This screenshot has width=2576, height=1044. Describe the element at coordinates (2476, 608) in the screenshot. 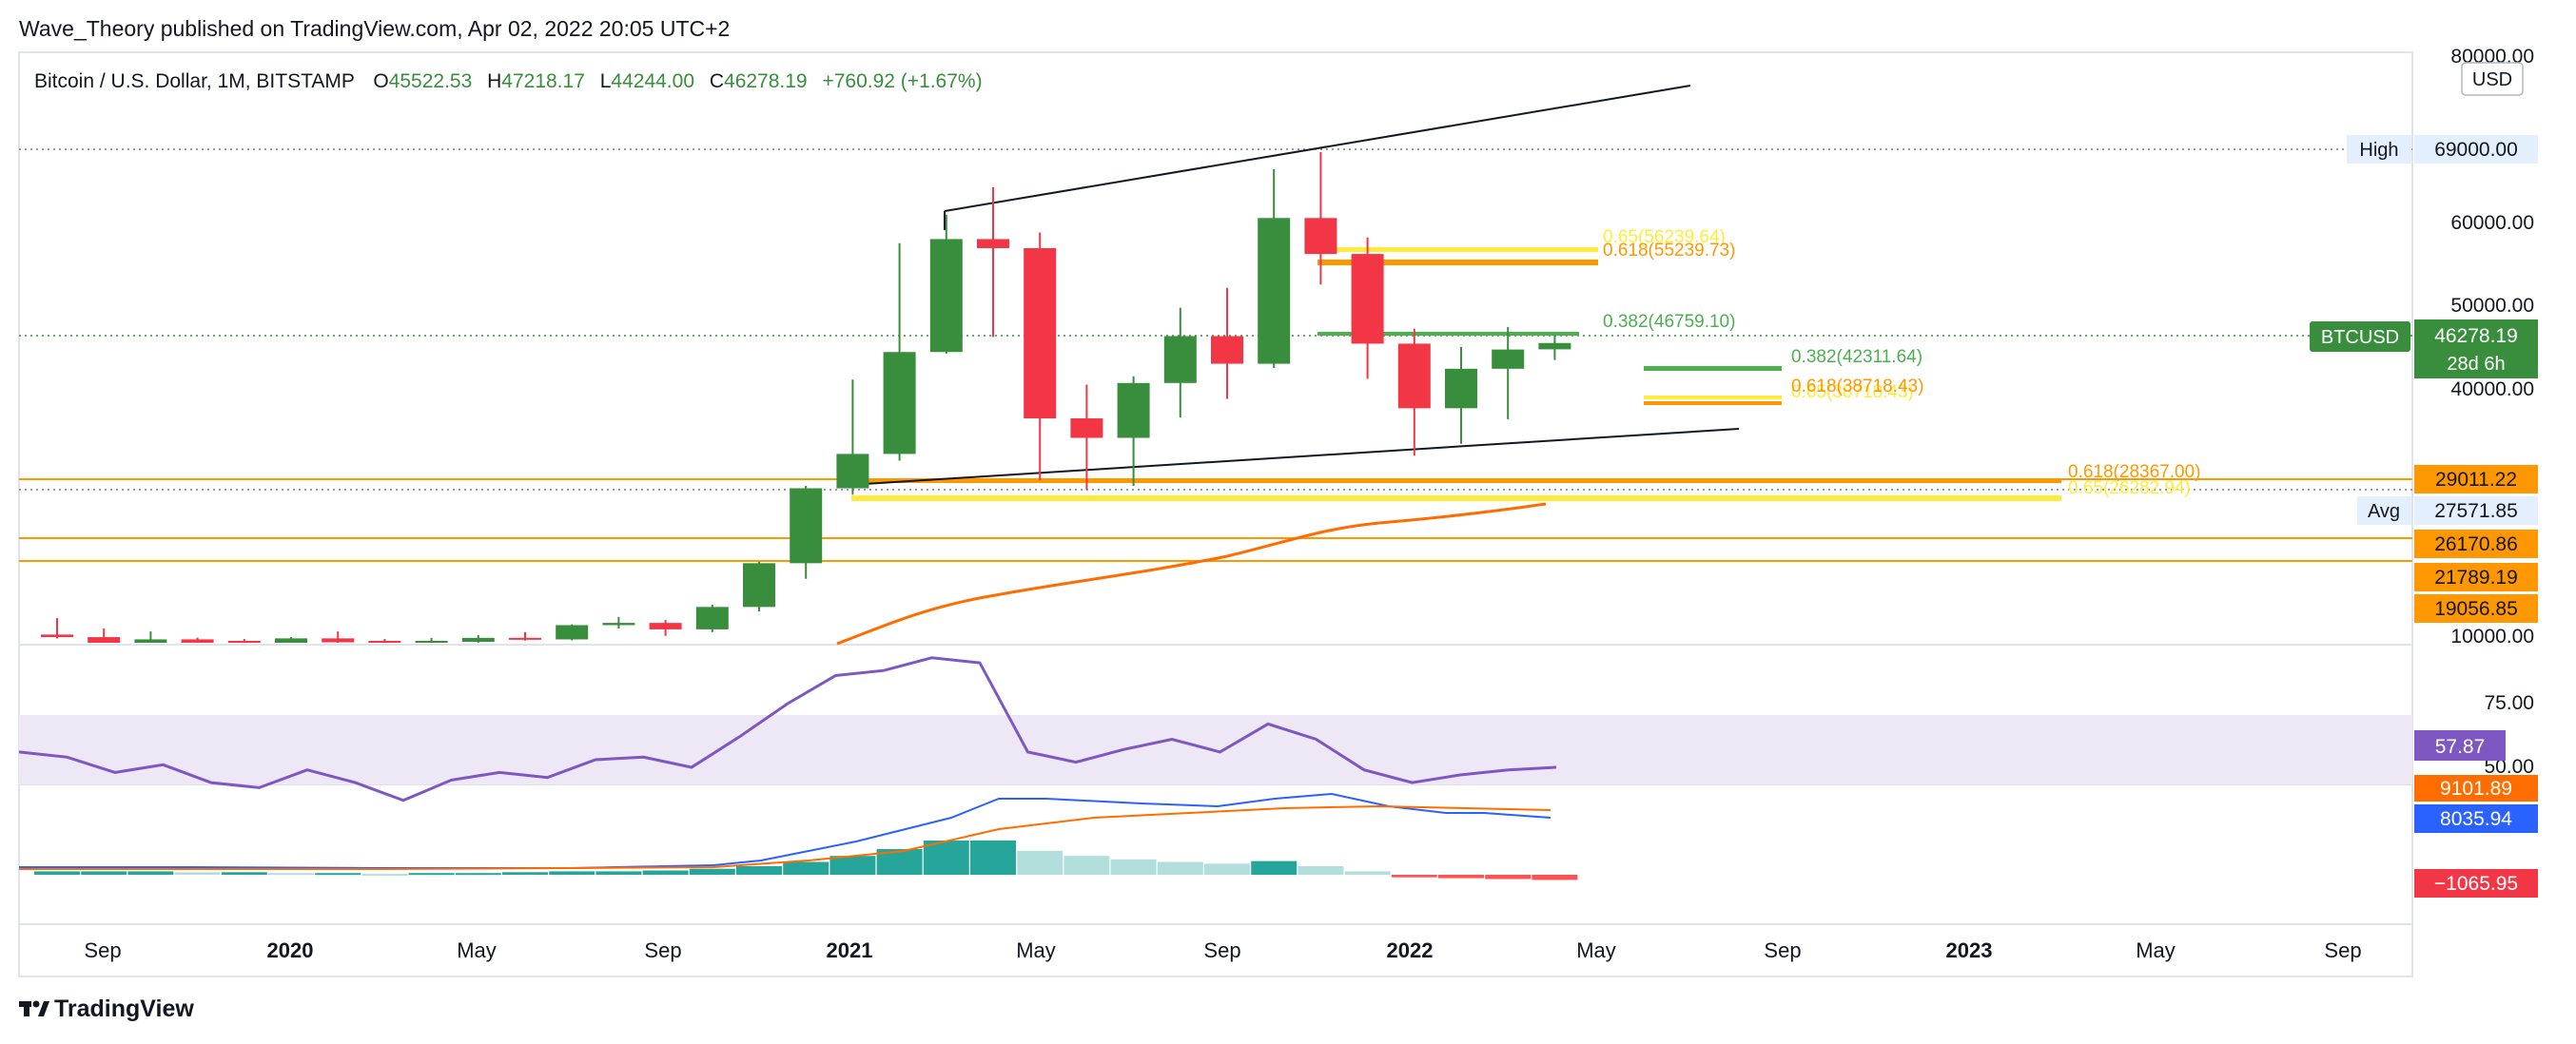

I see `level-19056-badge` at that location.